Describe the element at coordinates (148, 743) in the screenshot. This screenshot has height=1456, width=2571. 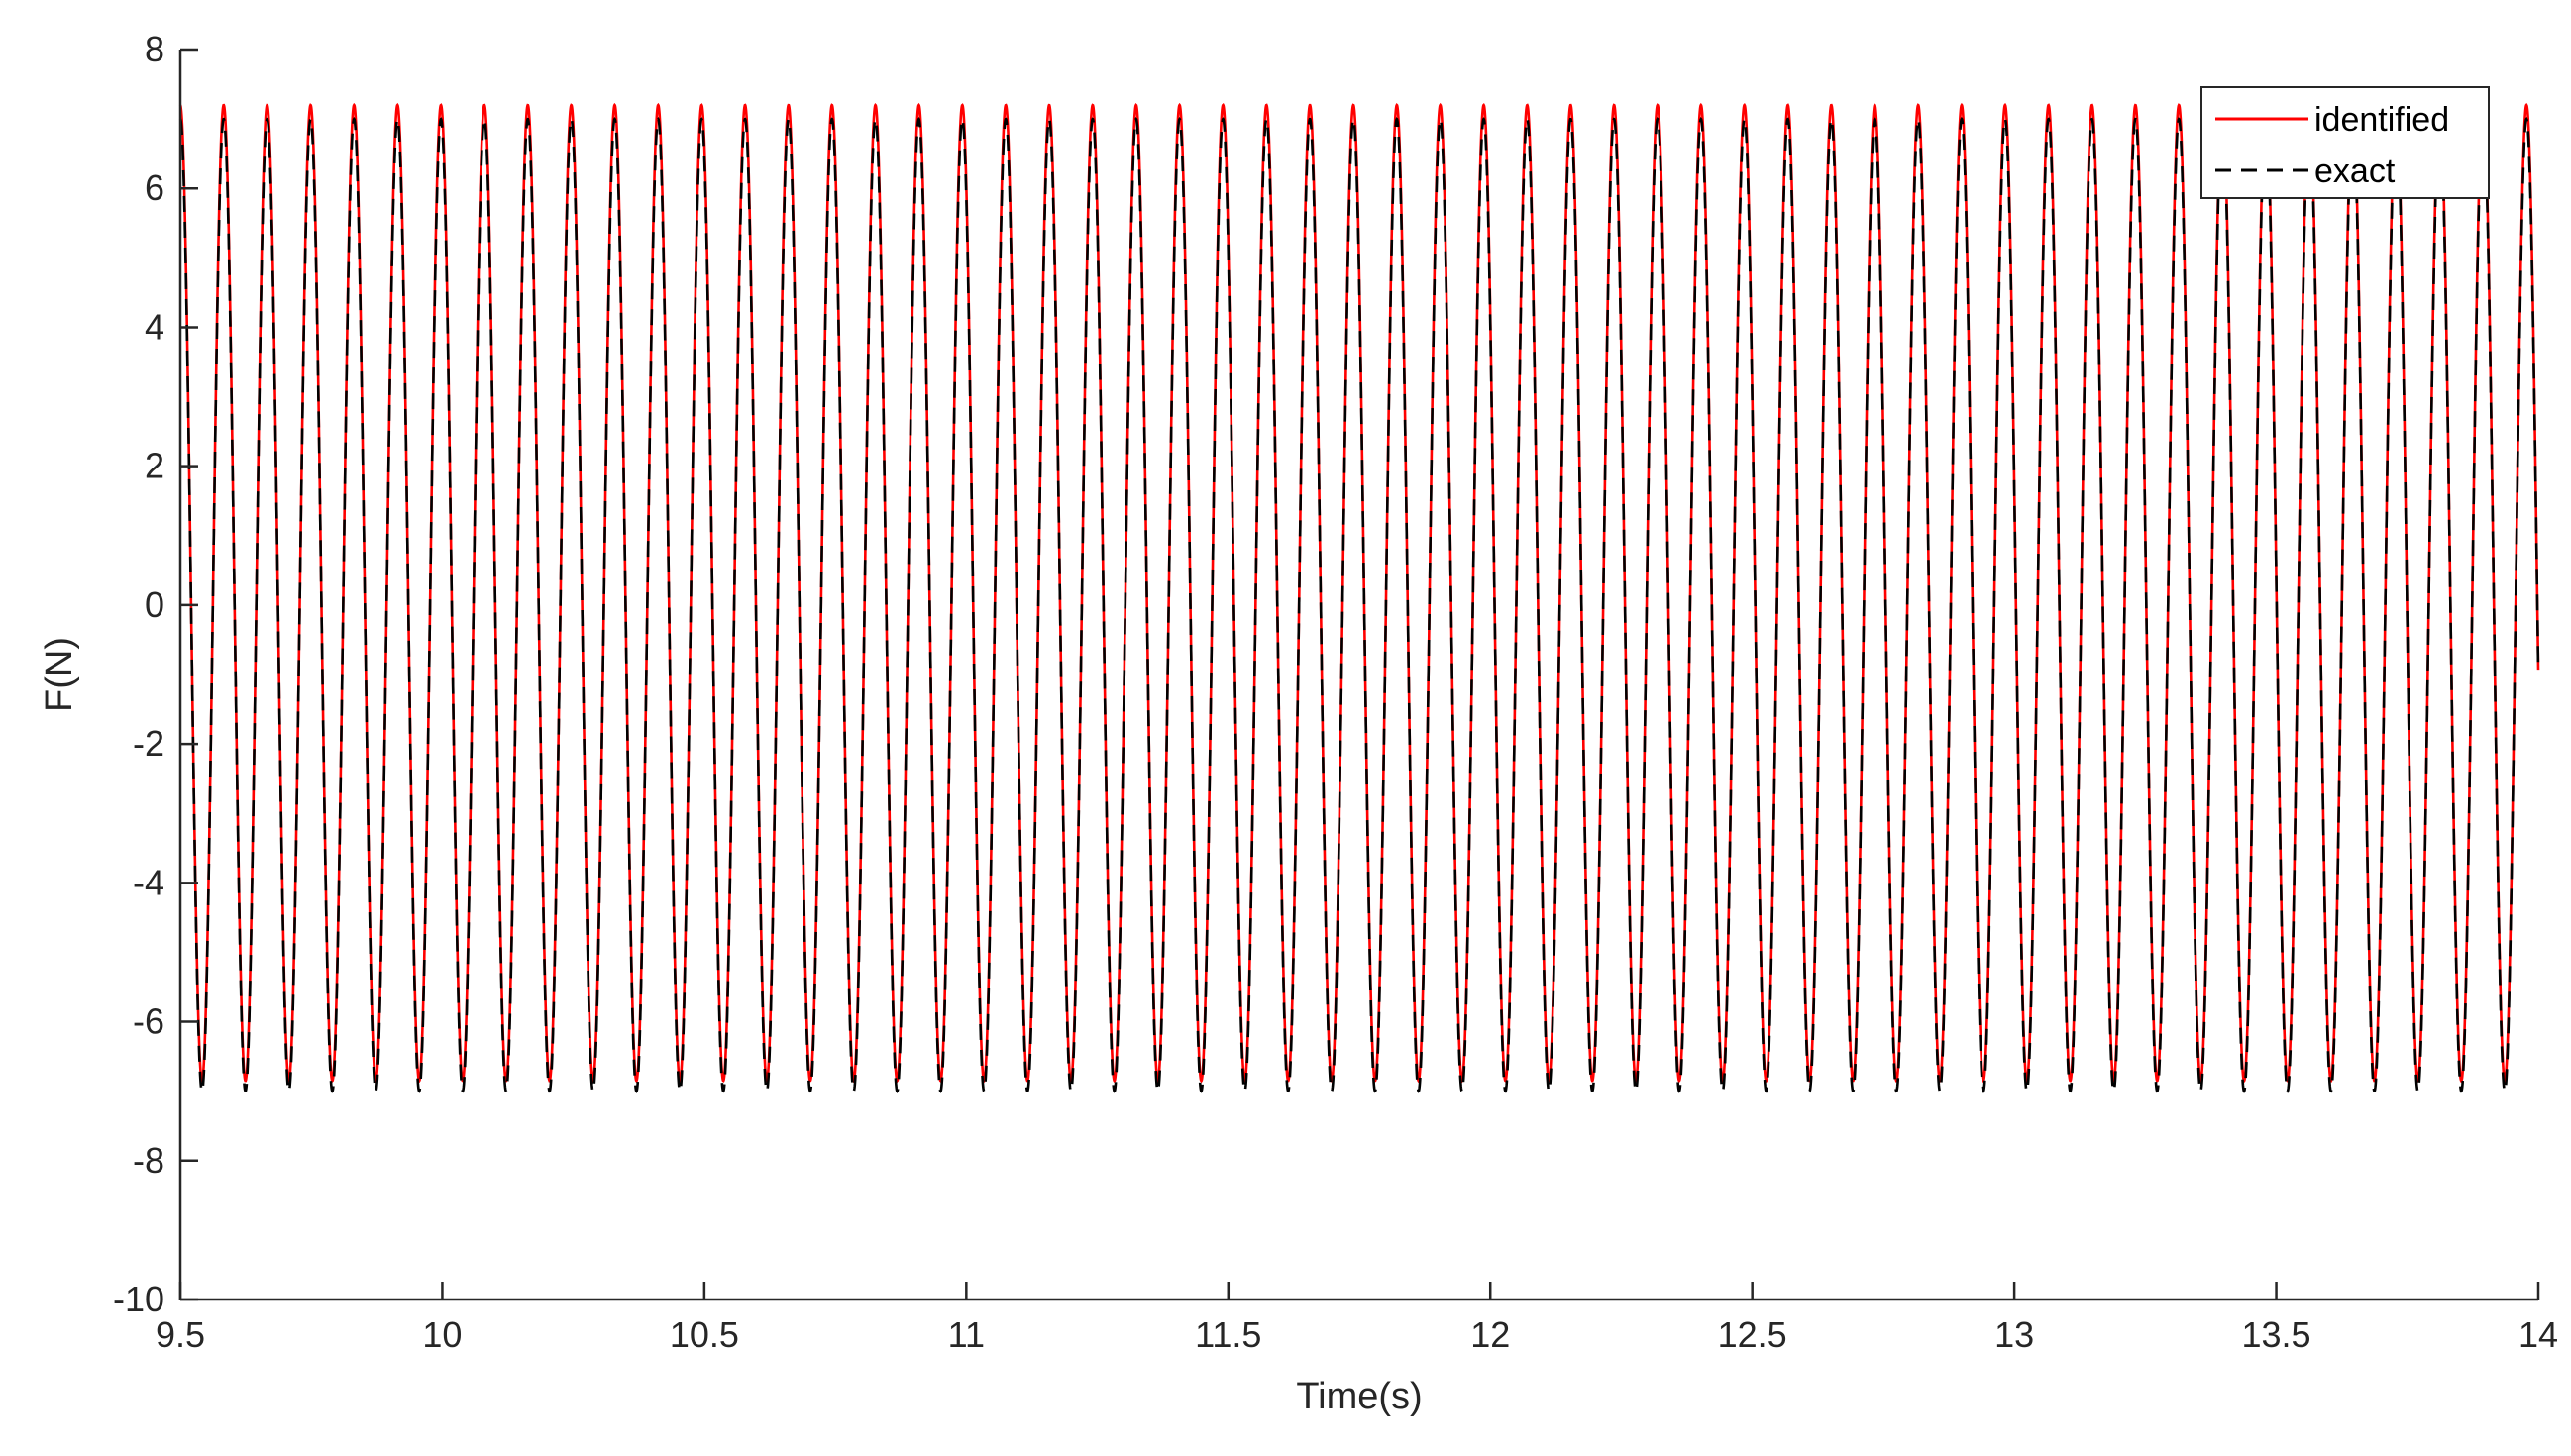
I see `y-tick-label: -2` at that location.